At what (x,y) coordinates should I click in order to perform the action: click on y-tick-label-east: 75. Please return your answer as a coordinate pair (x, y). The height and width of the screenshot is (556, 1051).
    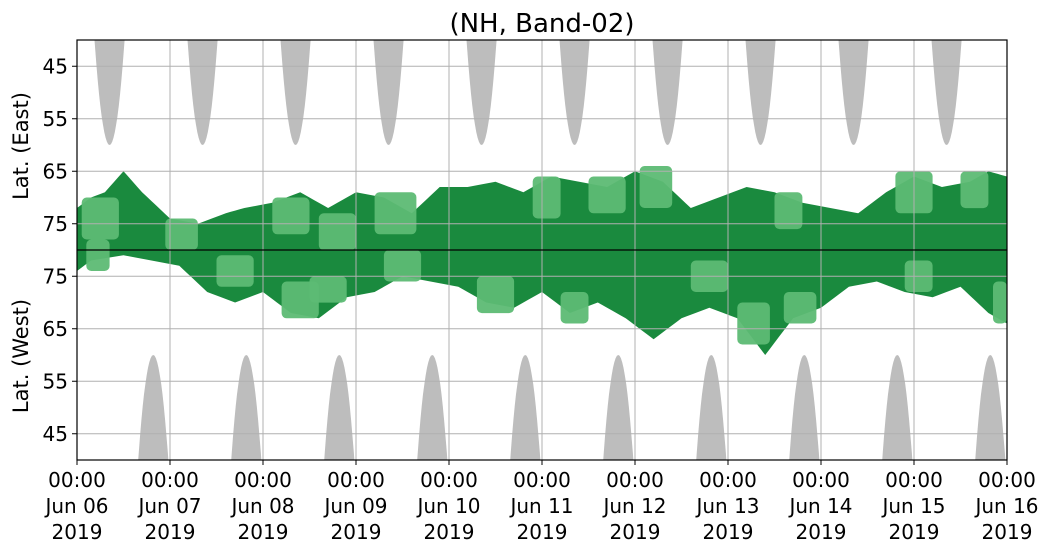
    Looking at the image, I should click on (55, 224).